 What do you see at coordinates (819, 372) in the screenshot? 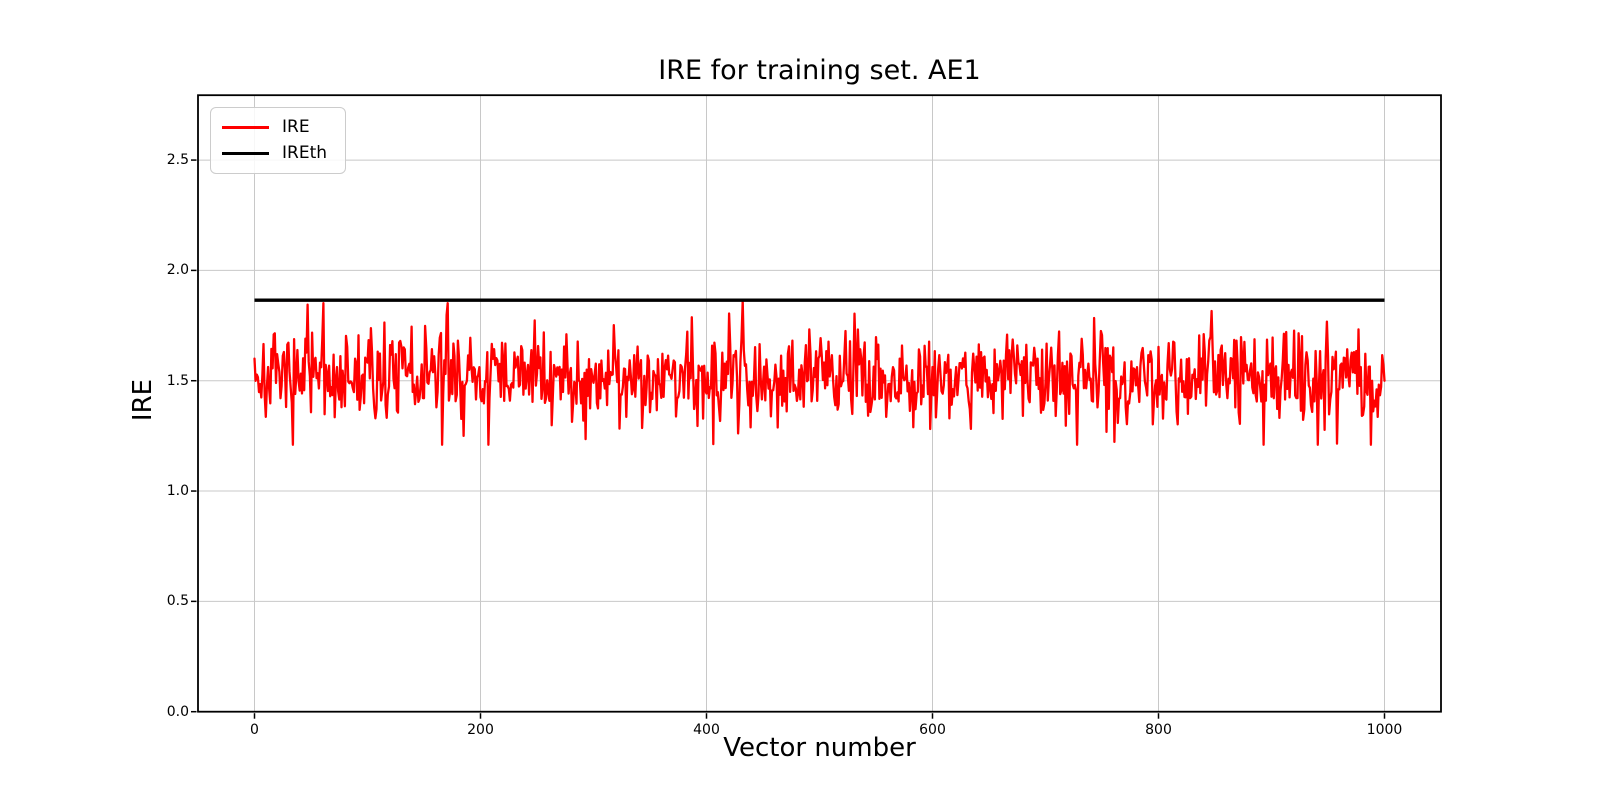
I see `ire-series-line` at bounding box center [819, 372].